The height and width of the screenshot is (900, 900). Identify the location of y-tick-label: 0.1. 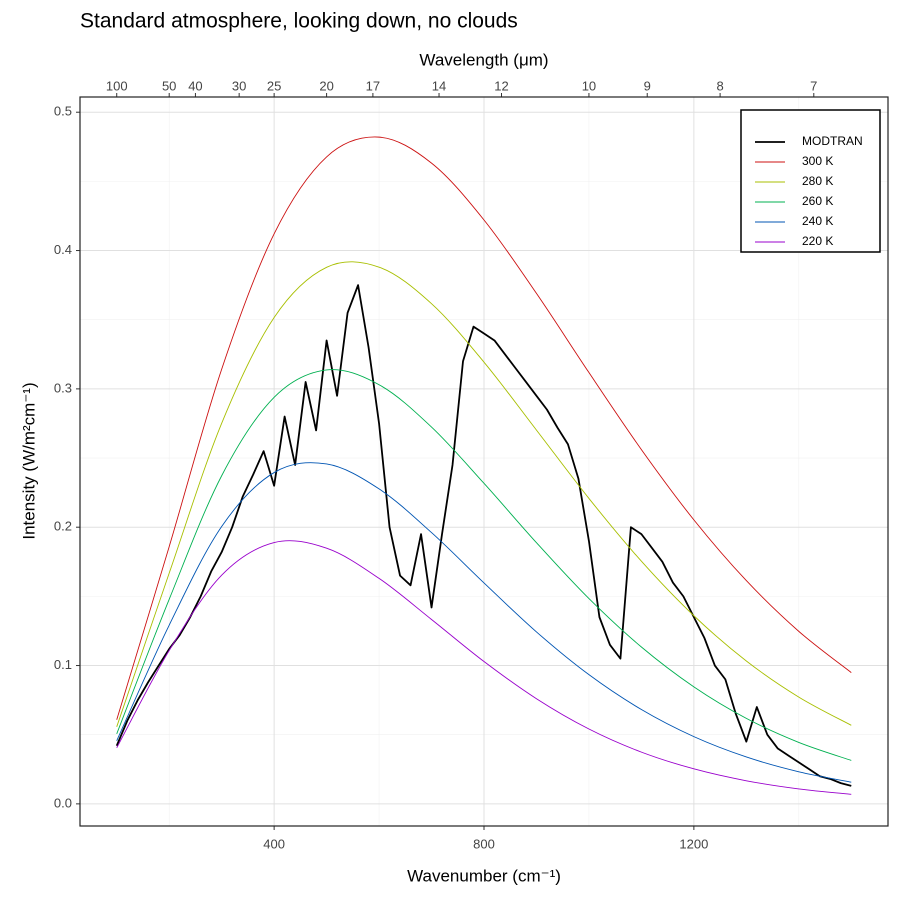
(63, 664).